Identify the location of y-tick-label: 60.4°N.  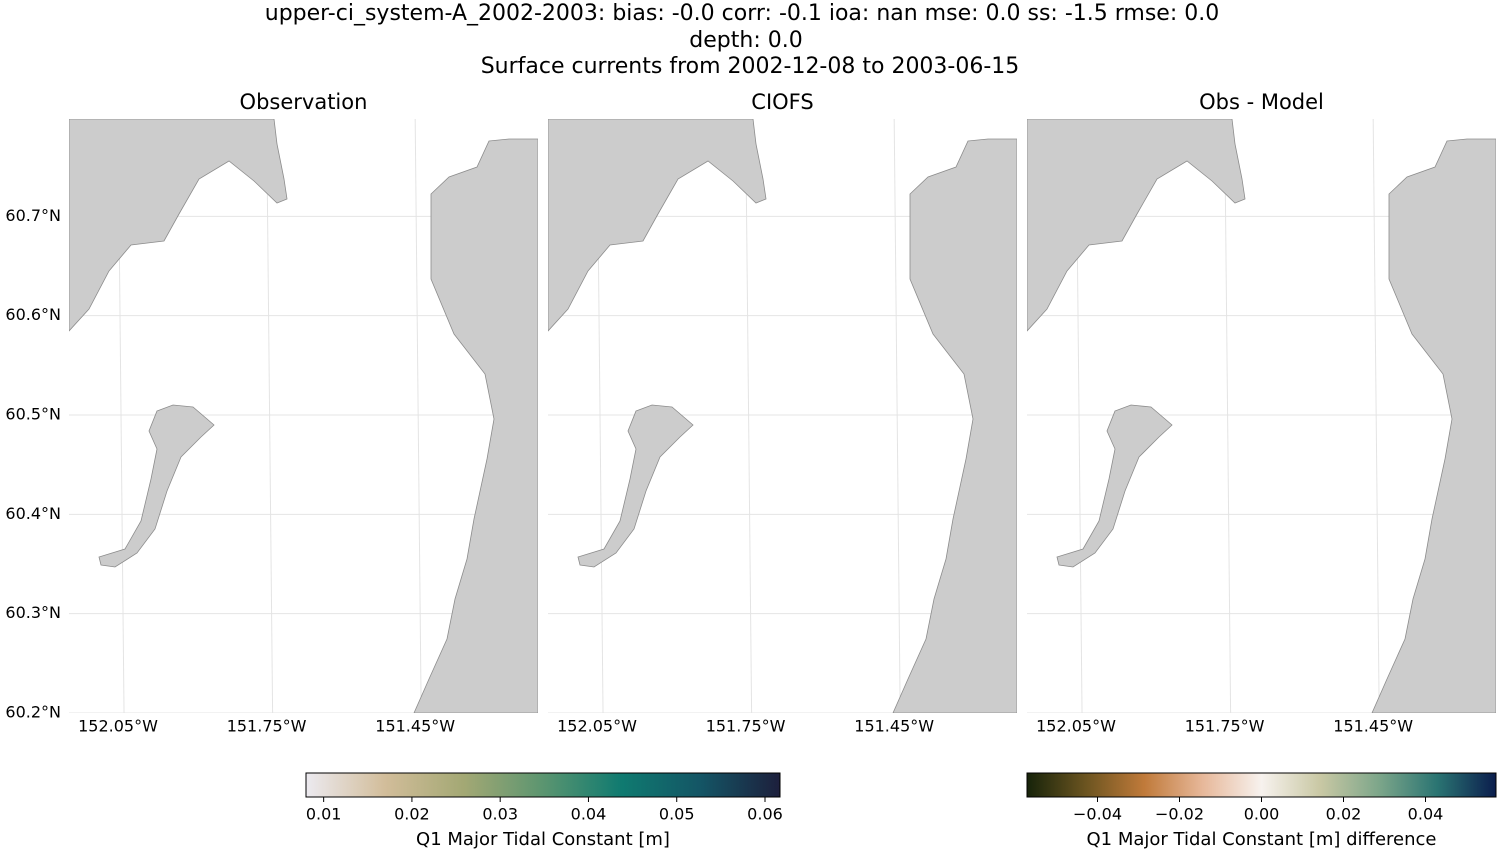
(33, 513).